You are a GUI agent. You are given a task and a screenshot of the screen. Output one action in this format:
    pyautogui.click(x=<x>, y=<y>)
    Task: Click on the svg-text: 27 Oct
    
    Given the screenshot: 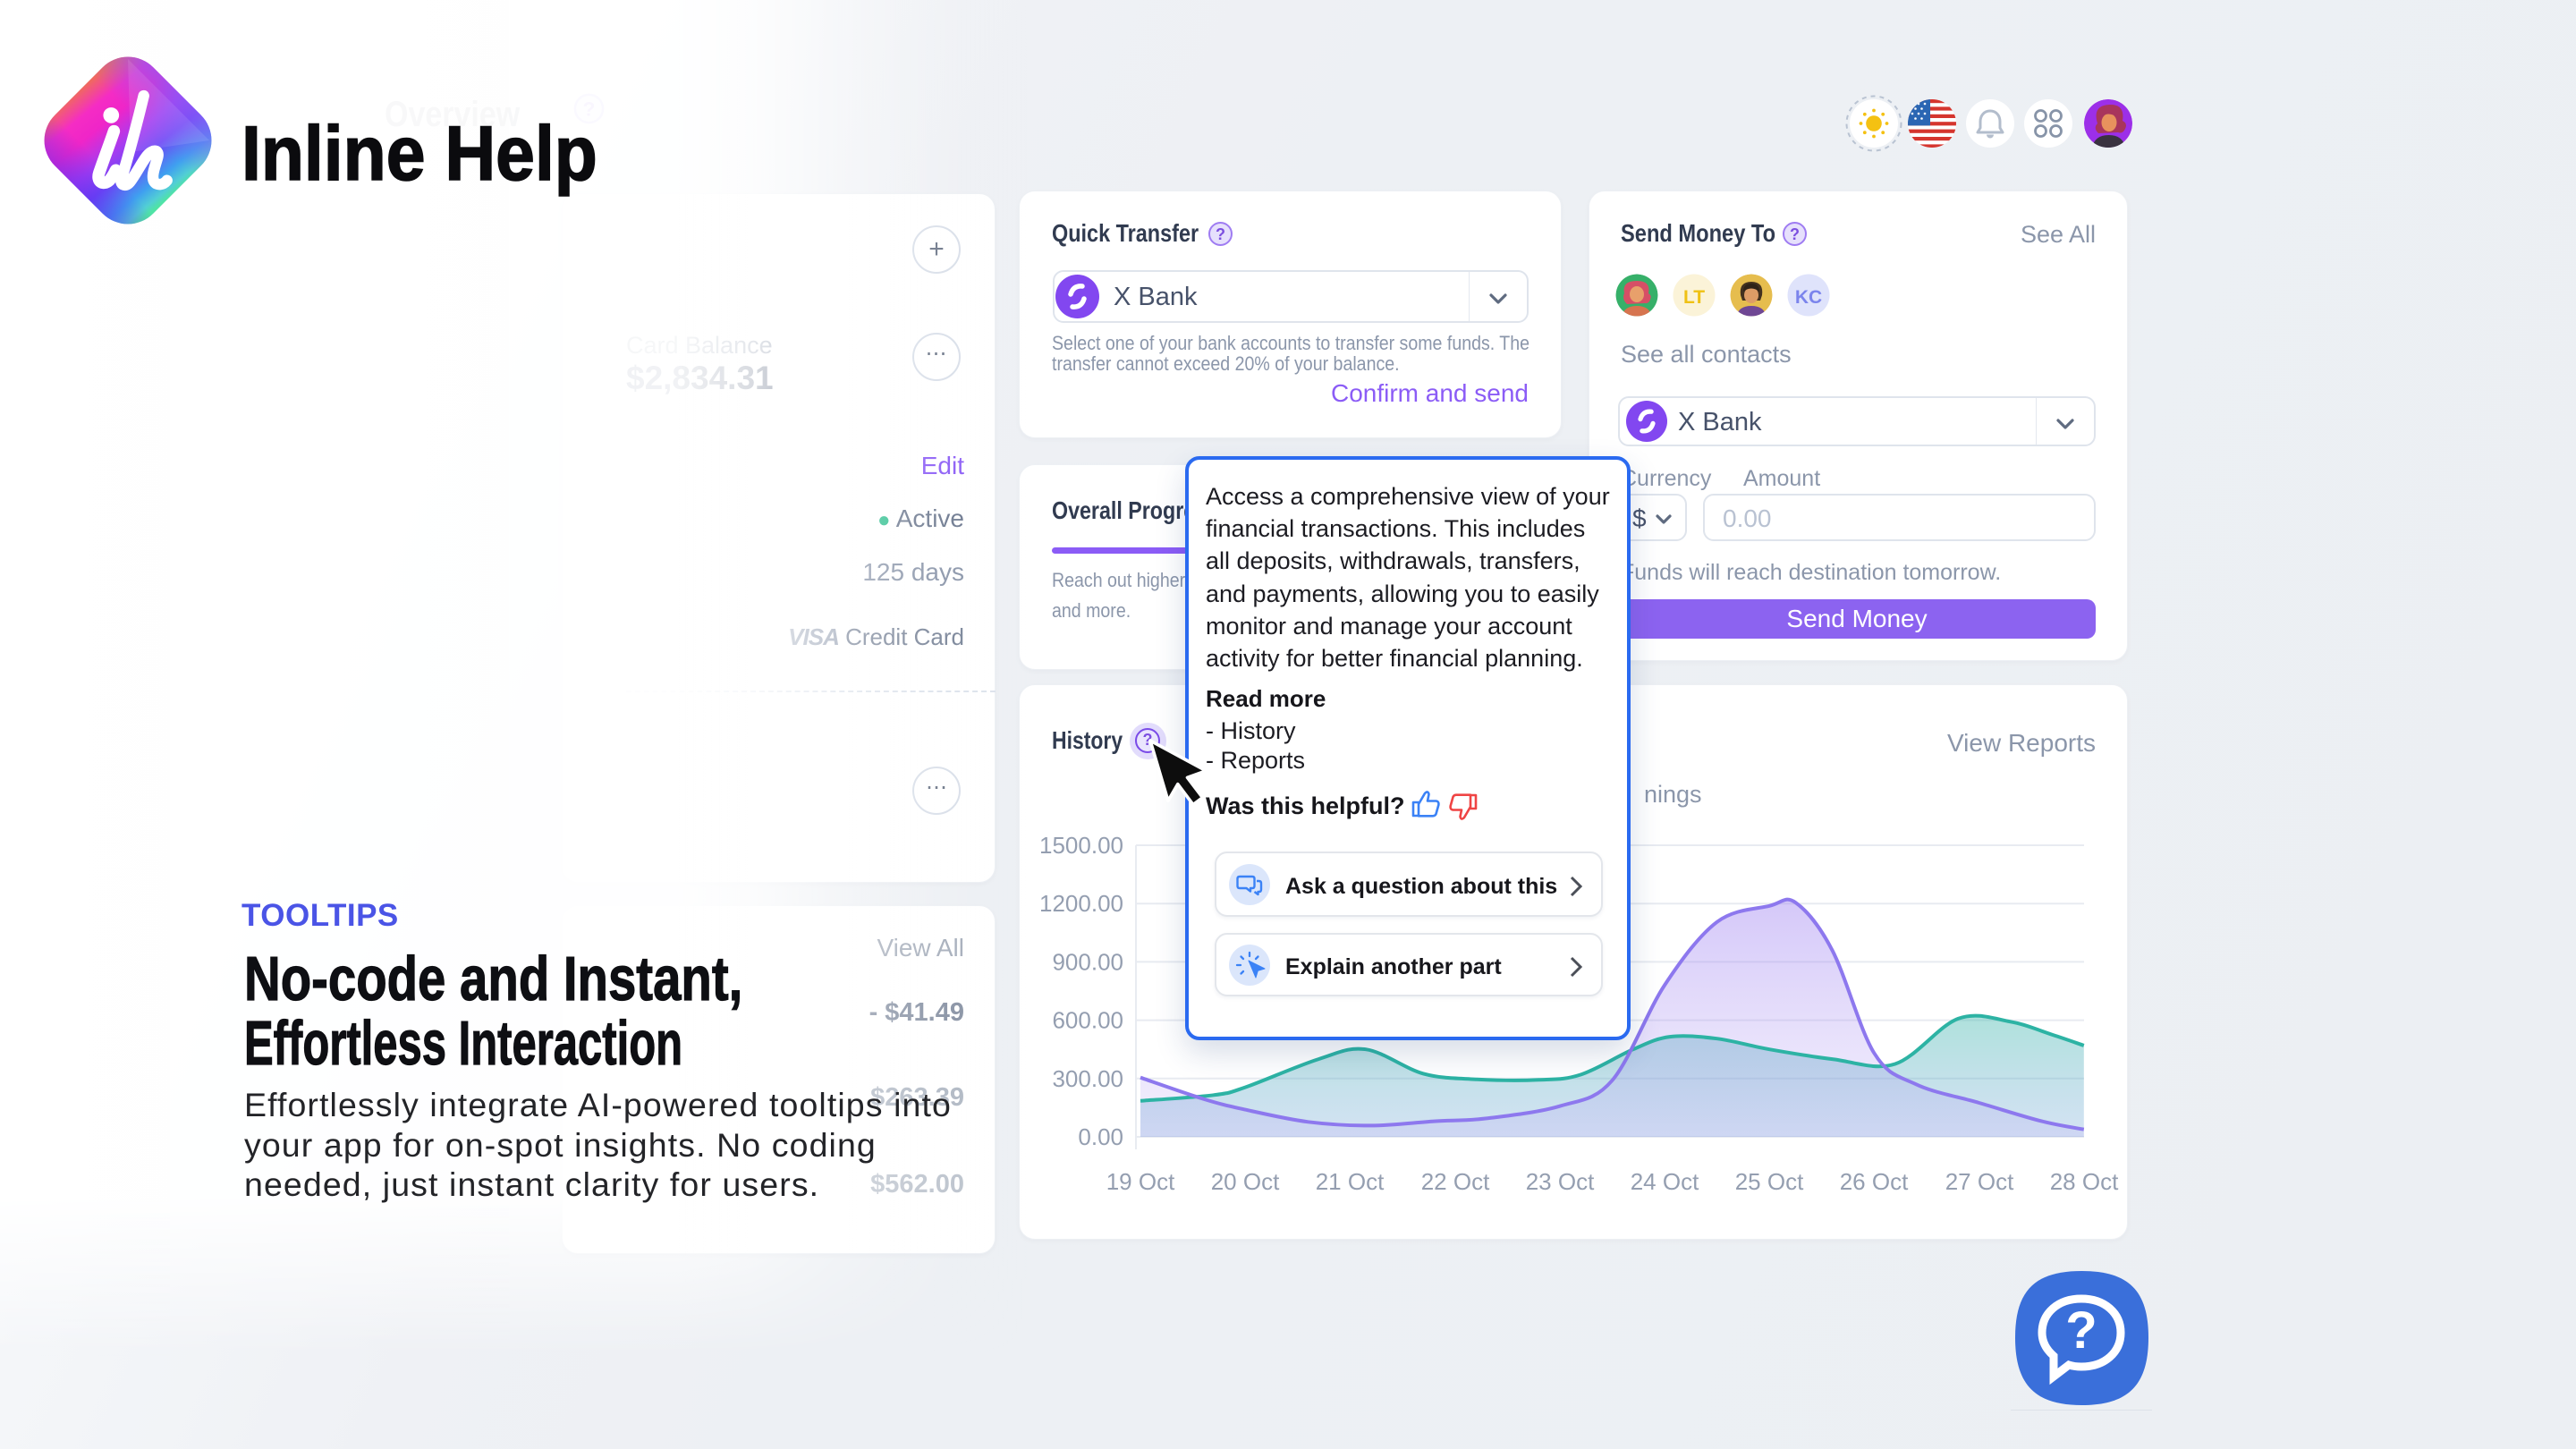 What is the action you would take?
    pyautogui.click(x=1979, y=1181)
    